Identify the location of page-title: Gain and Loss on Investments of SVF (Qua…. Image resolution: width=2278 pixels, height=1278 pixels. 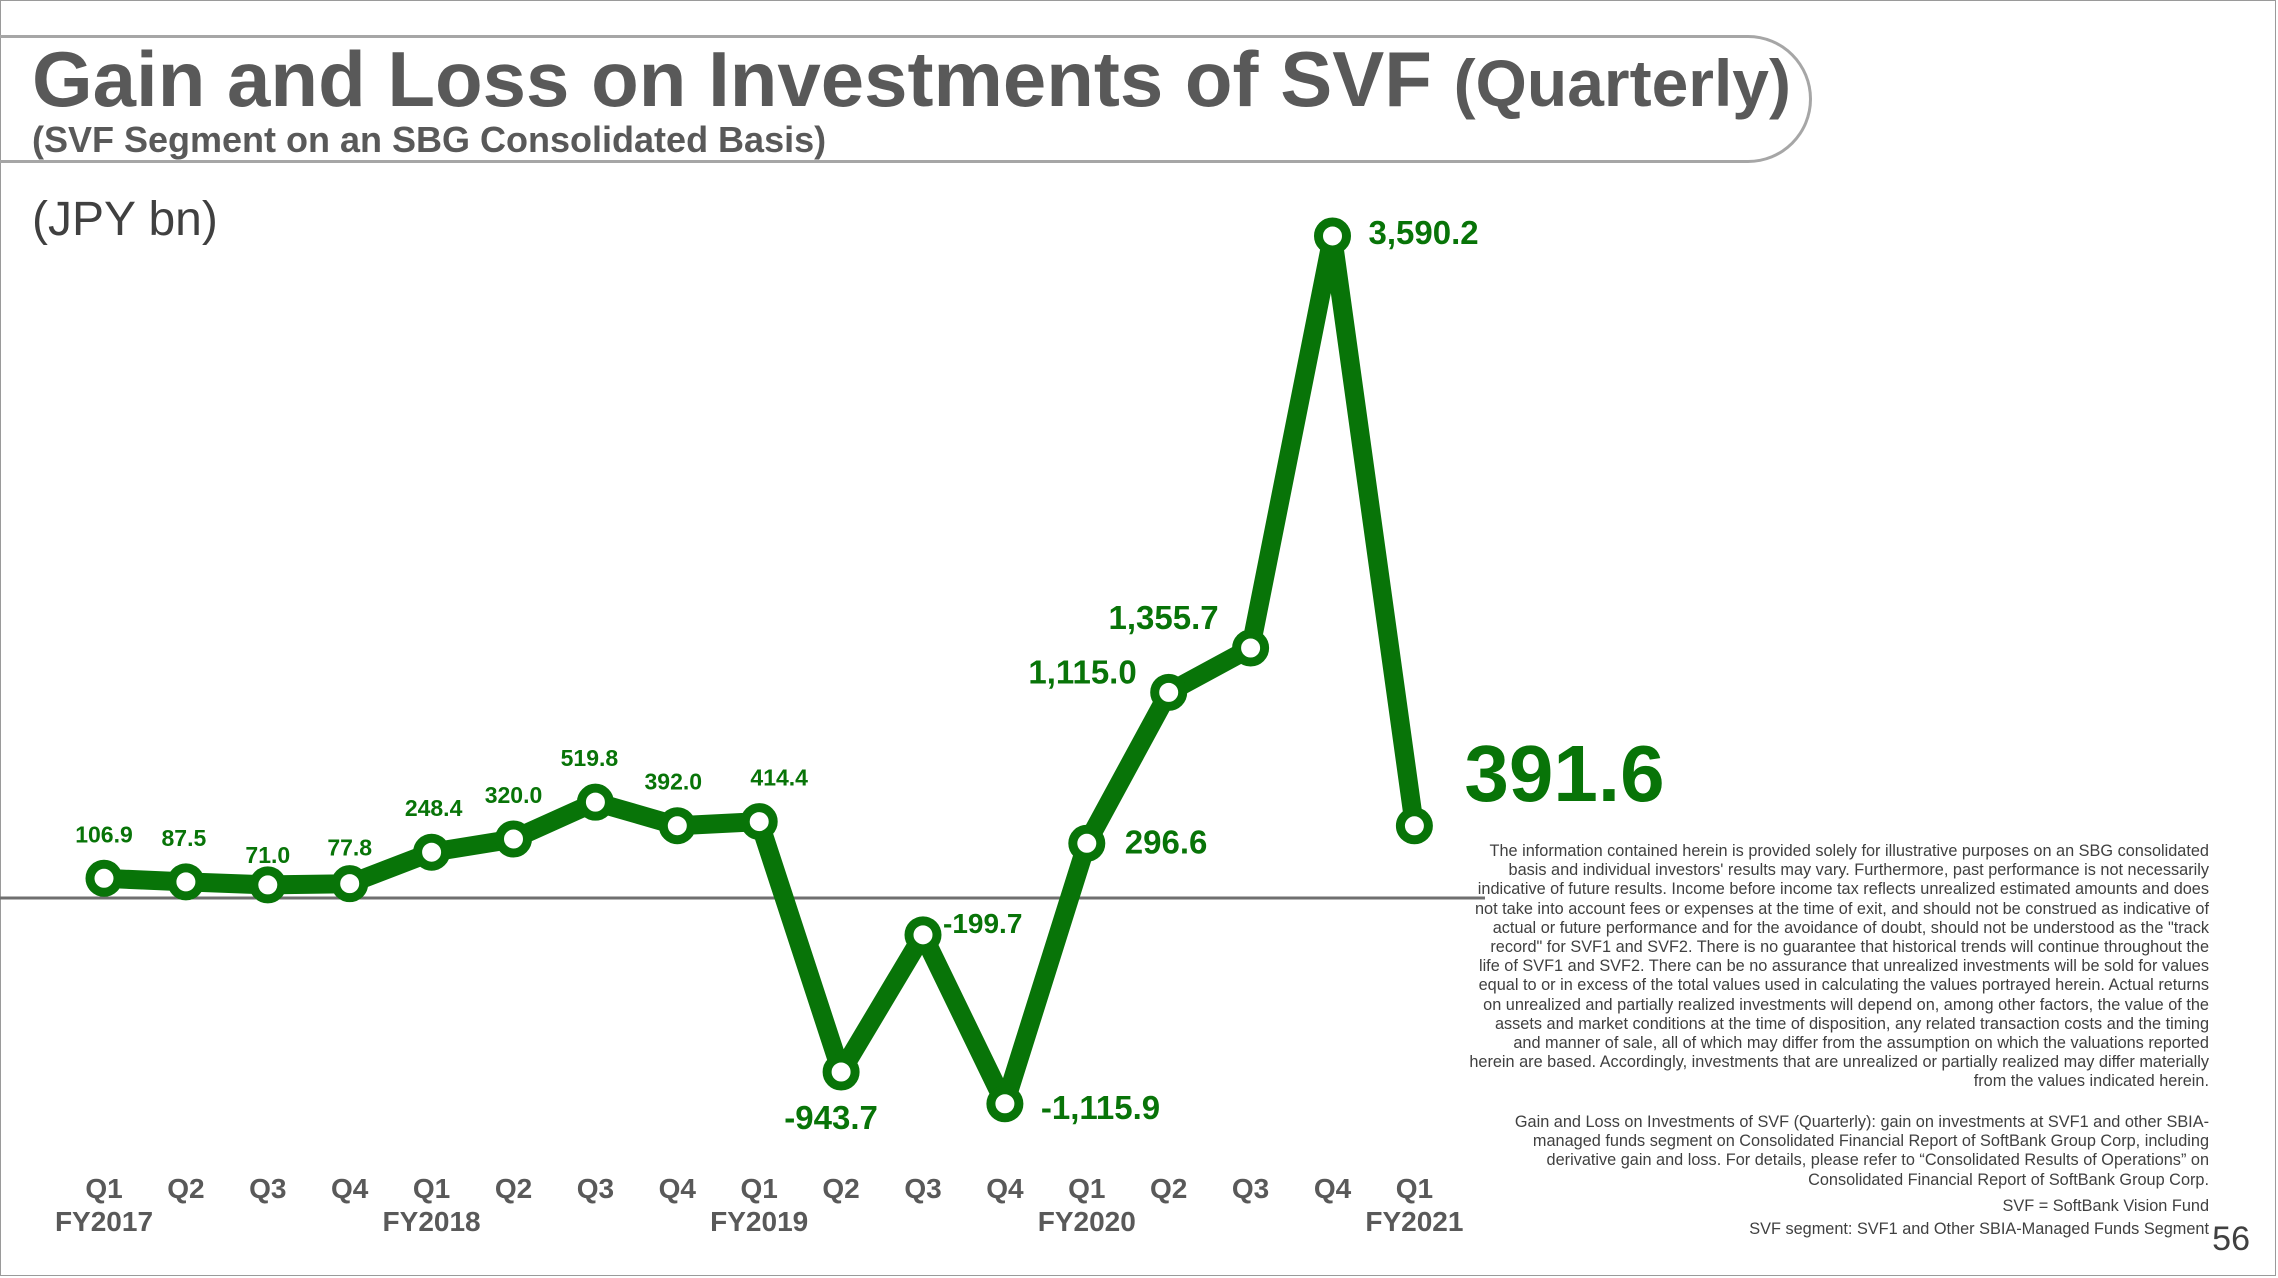
(911, 79).